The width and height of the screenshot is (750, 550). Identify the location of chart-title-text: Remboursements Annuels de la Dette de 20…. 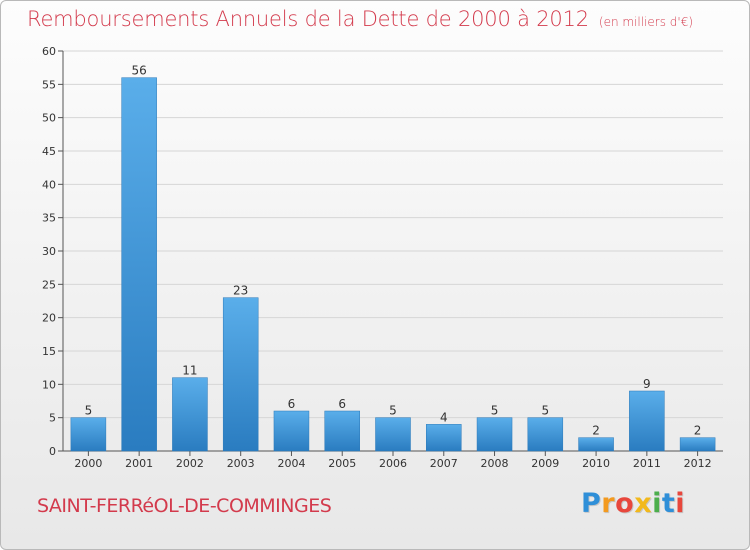
(308, 19).